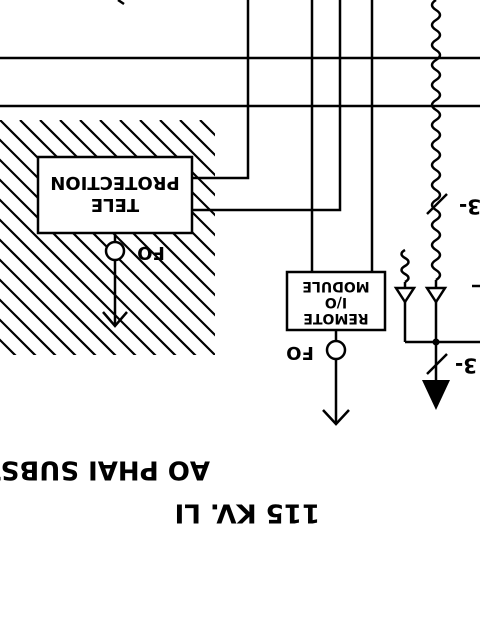 The width and height of the screenshot is (480, 640). I want to click on voltage-tag-lower: 3-, so click(466, 366).